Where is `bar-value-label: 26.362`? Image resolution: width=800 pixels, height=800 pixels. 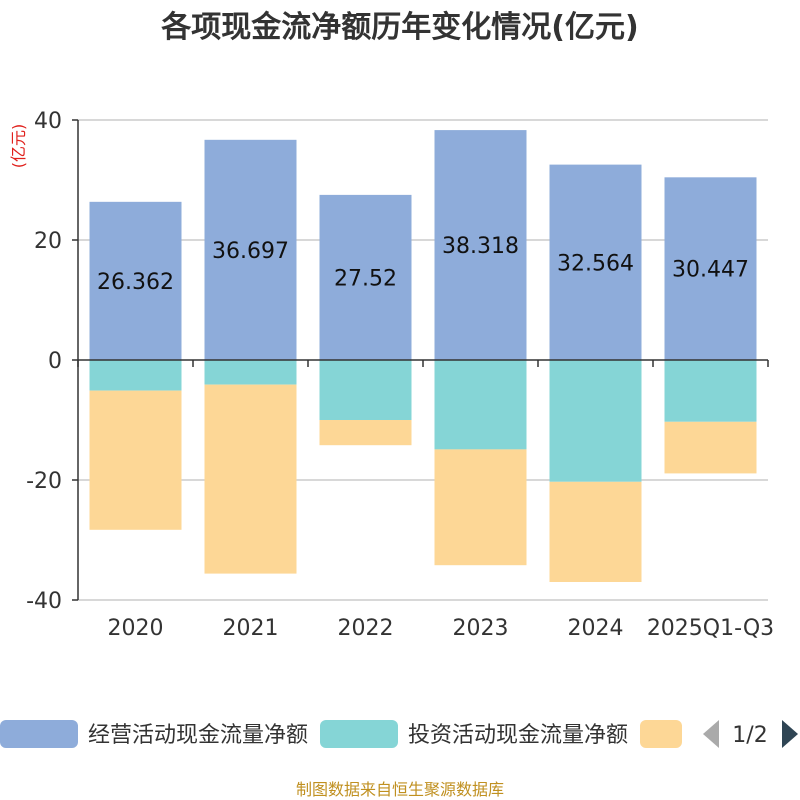
bar-value-label: 26.362 is located at coordinates (135, 282).